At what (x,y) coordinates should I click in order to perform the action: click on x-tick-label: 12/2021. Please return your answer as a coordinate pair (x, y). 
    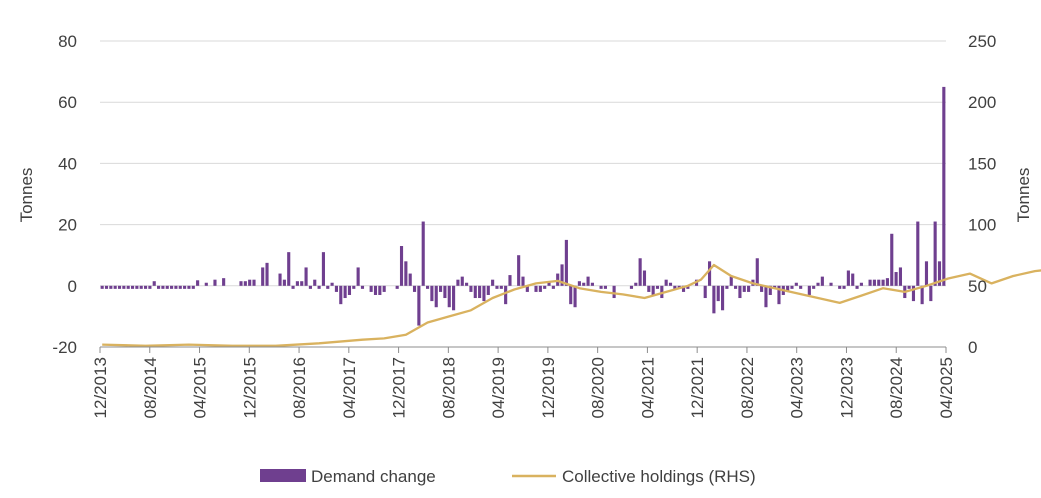
    Looking at the image, I should click on (697, 387).